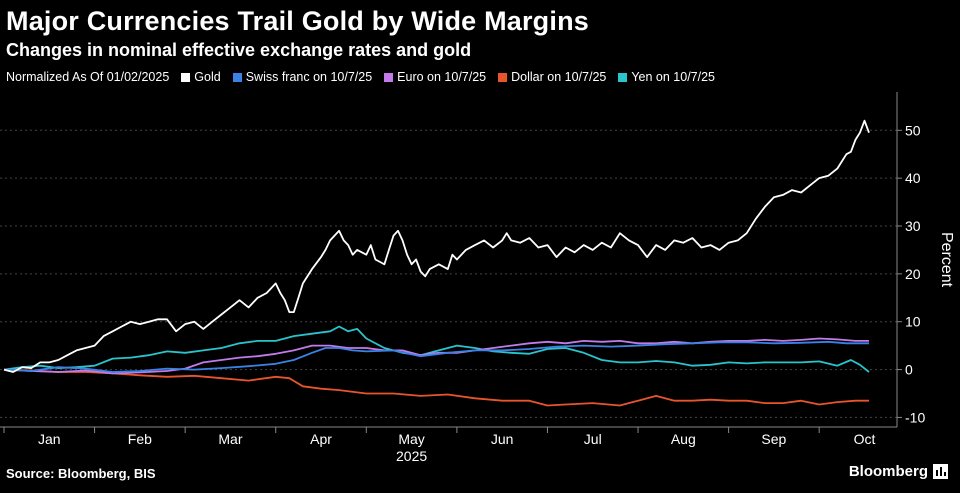  I want to click on series-line-swiss-franc, so click(436, 356).